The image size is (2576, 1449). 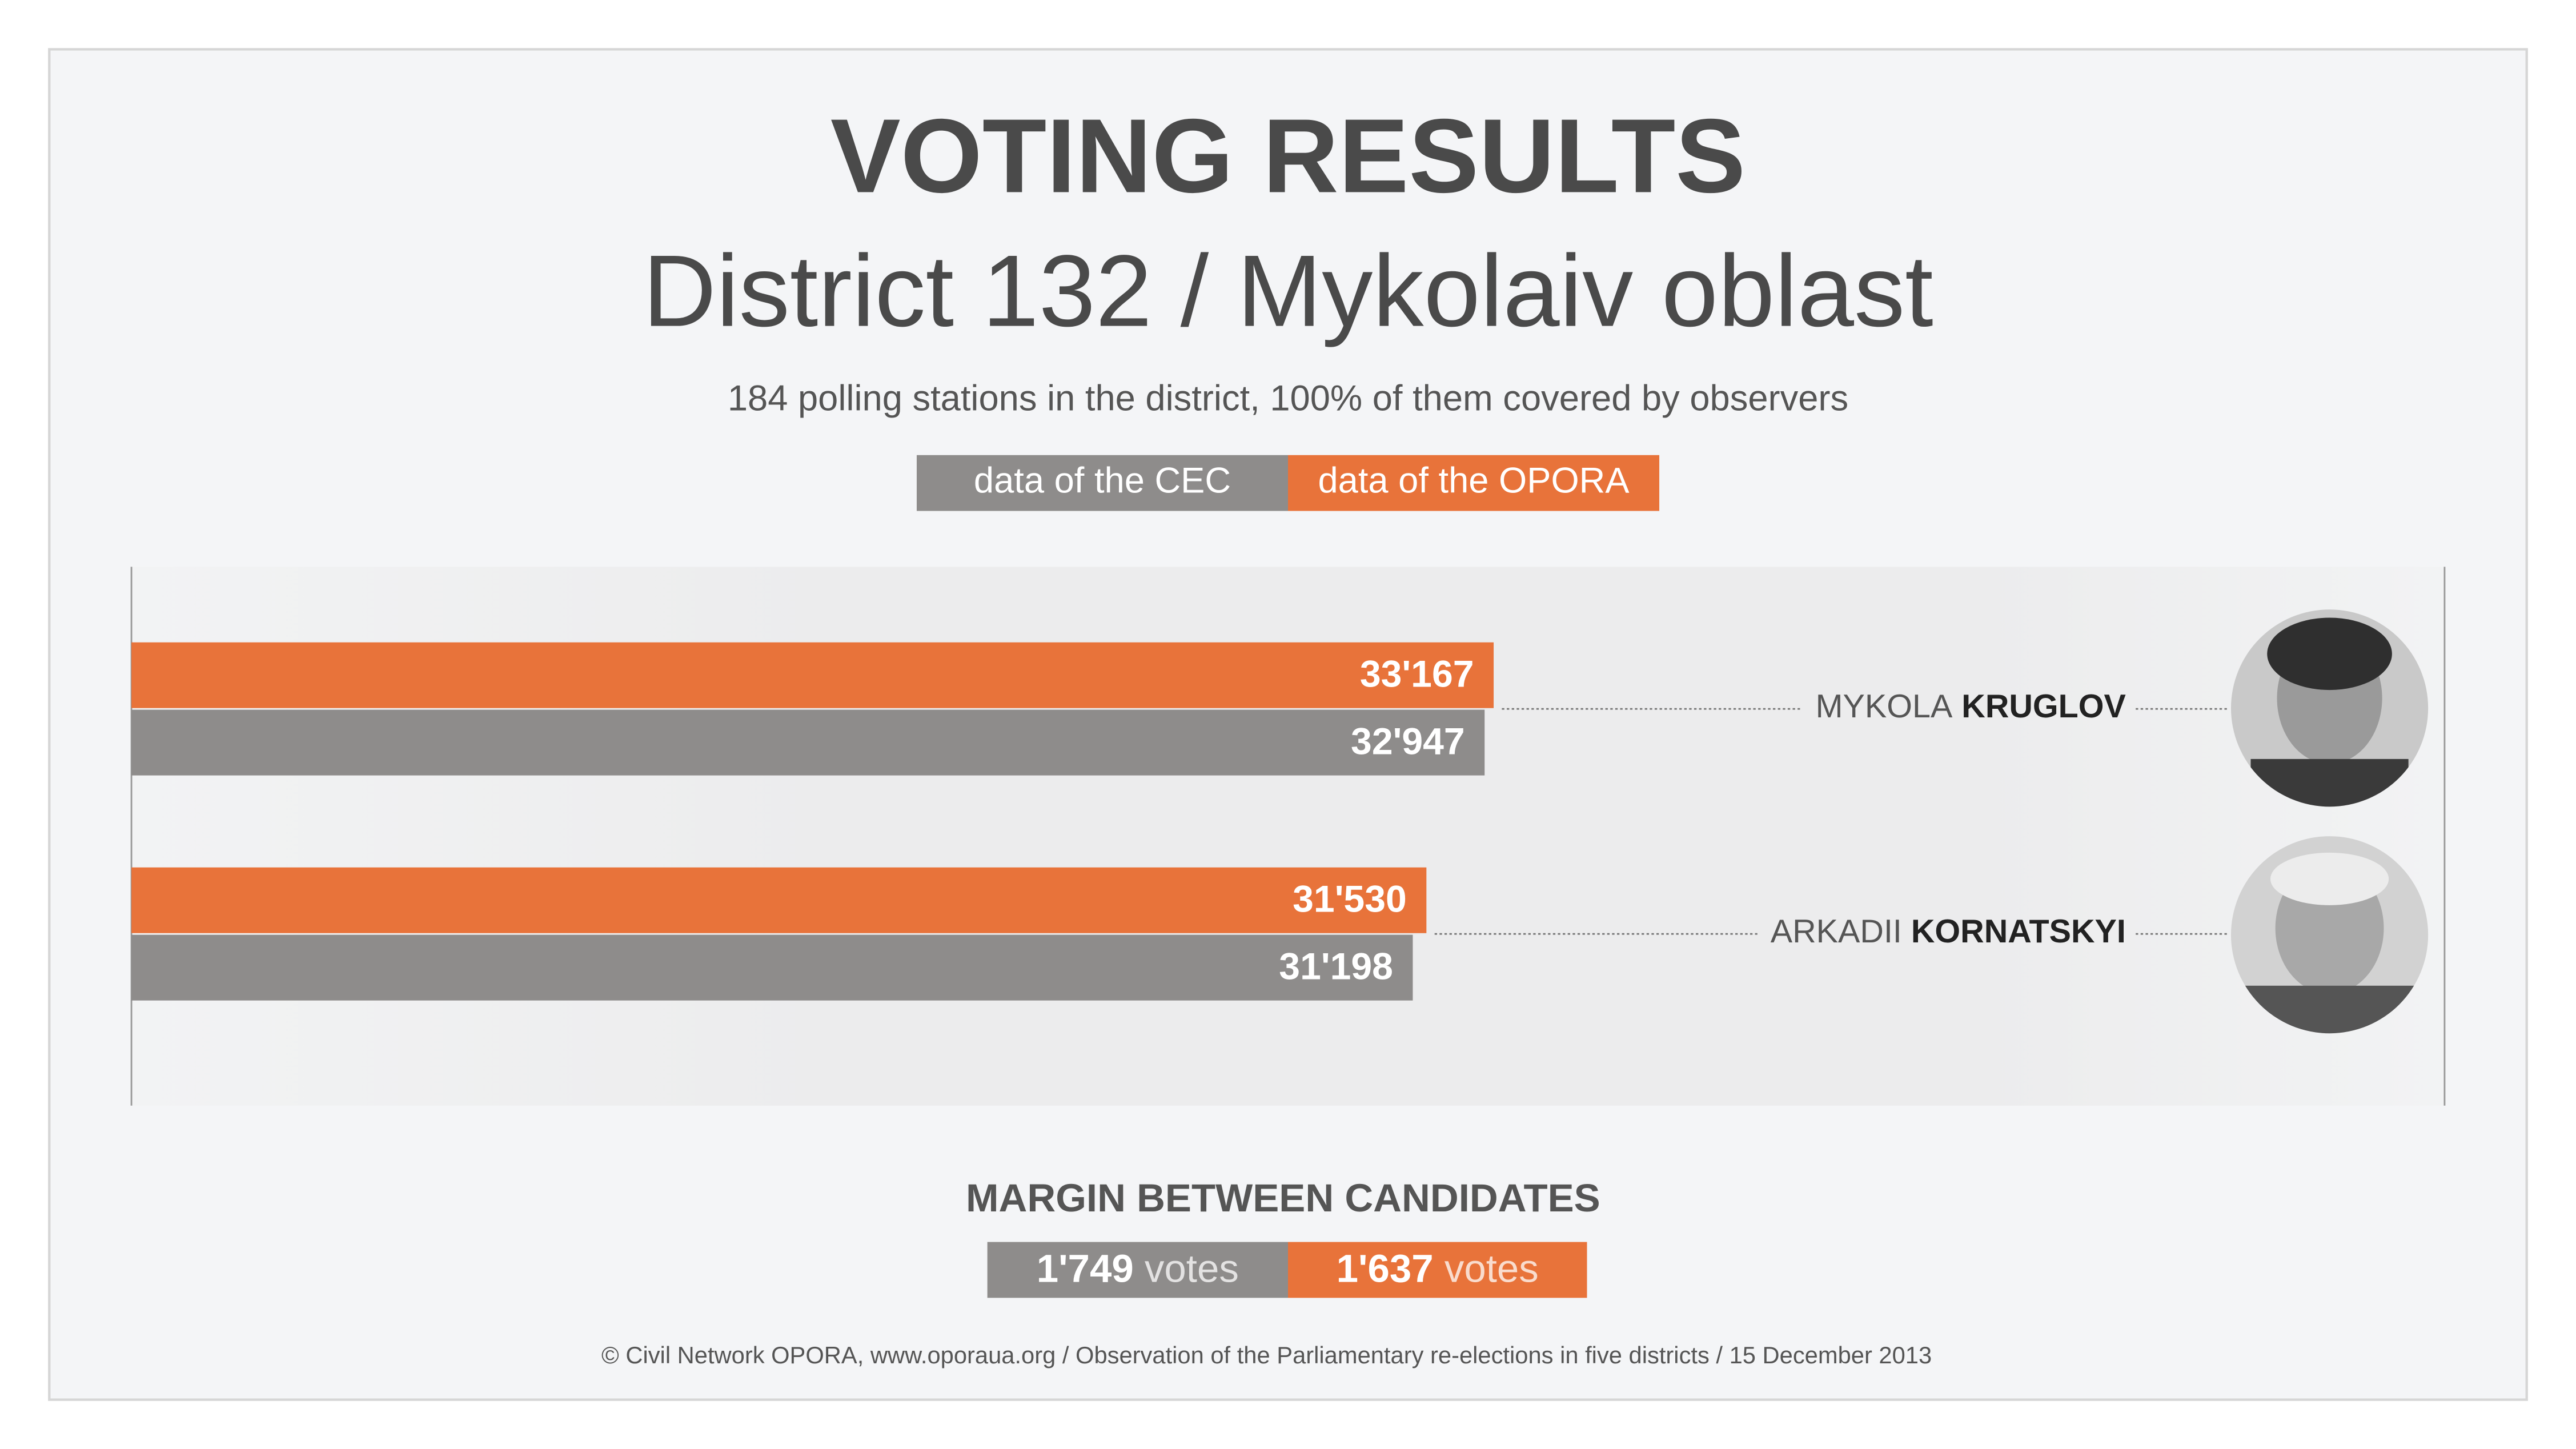 I want to click on bar-label: 32'947, so click(x=1408, y=741).